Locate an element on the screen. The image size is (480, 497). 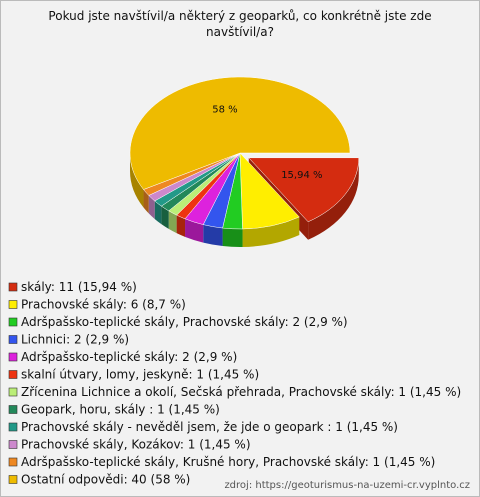
value-label: 58 % is located at coordinates (224, 110).